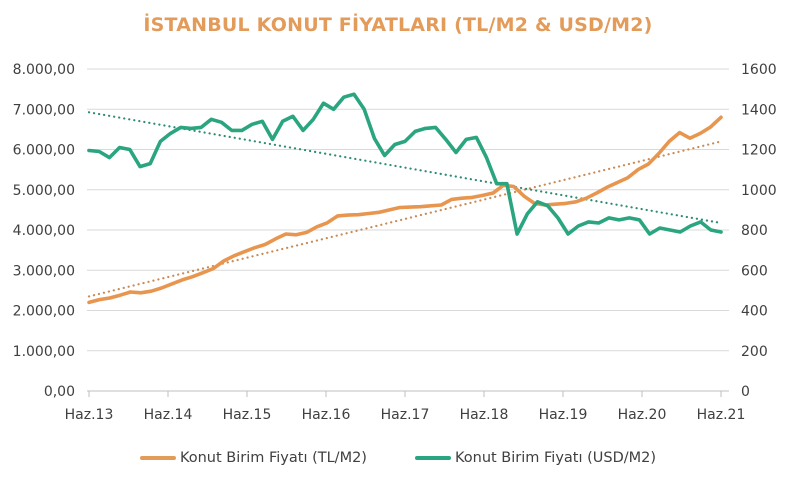  Describe the element at coordinates (754, 352) in the screenshot. I see `y-right-tick-label: 200` at that location.